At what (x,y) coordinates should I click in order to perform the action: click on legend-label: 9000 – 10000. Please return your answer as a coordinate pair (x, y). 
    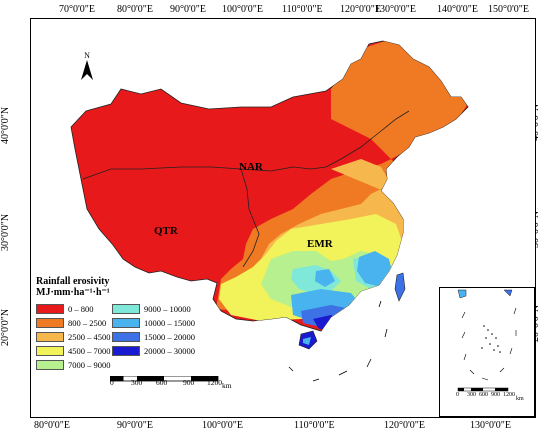
    Looking at the image, I should click on (167, 309).